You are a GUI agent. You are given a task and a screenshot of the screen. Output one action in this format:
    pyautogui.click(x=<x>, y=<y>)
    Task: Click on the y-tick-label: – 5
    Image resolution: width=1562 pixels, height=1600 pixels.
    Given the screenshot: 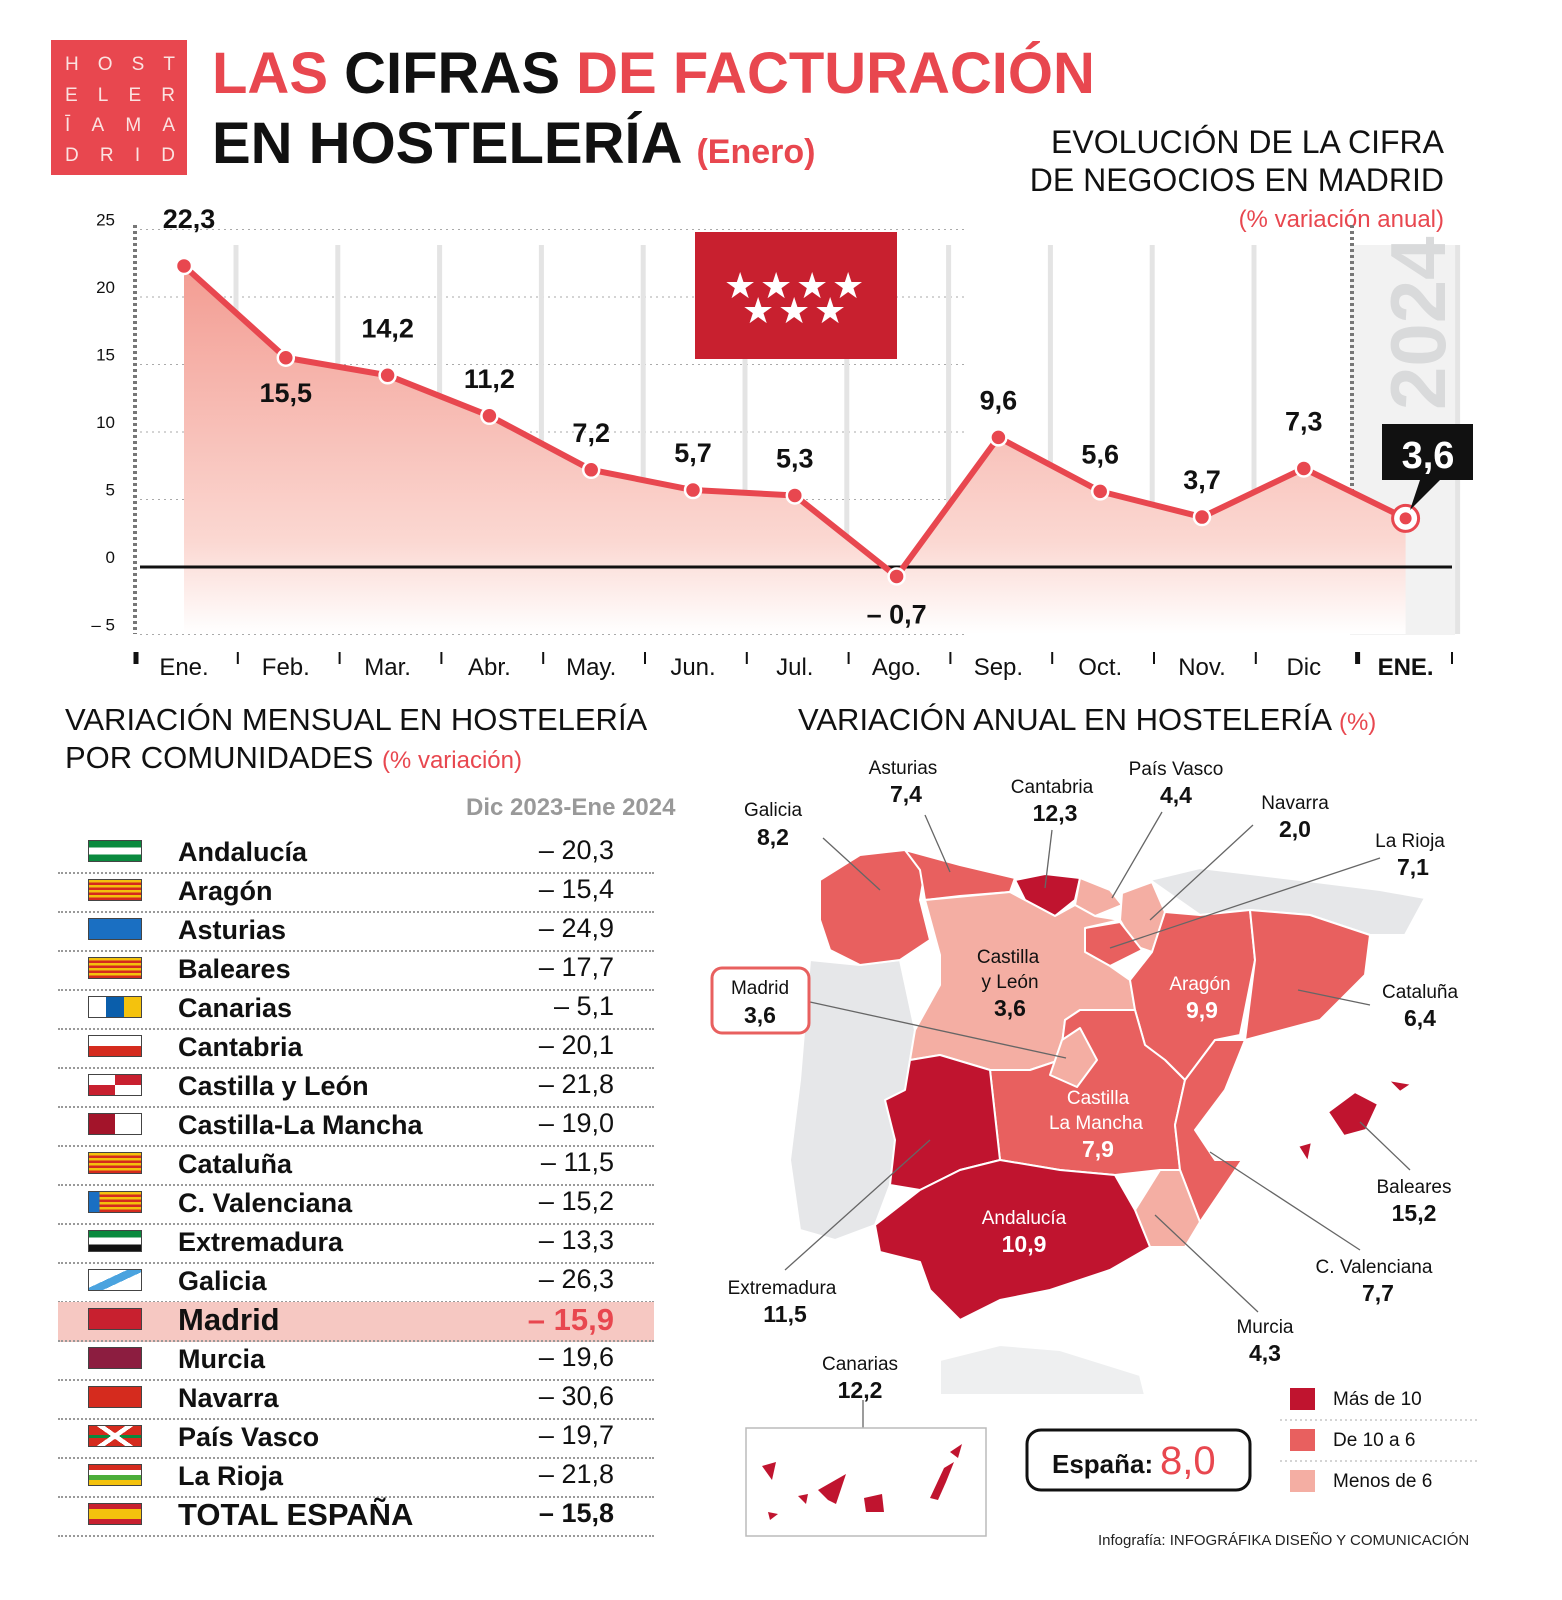 What is the action you would take?
    pyautogui.click(x=103, y=625)
    